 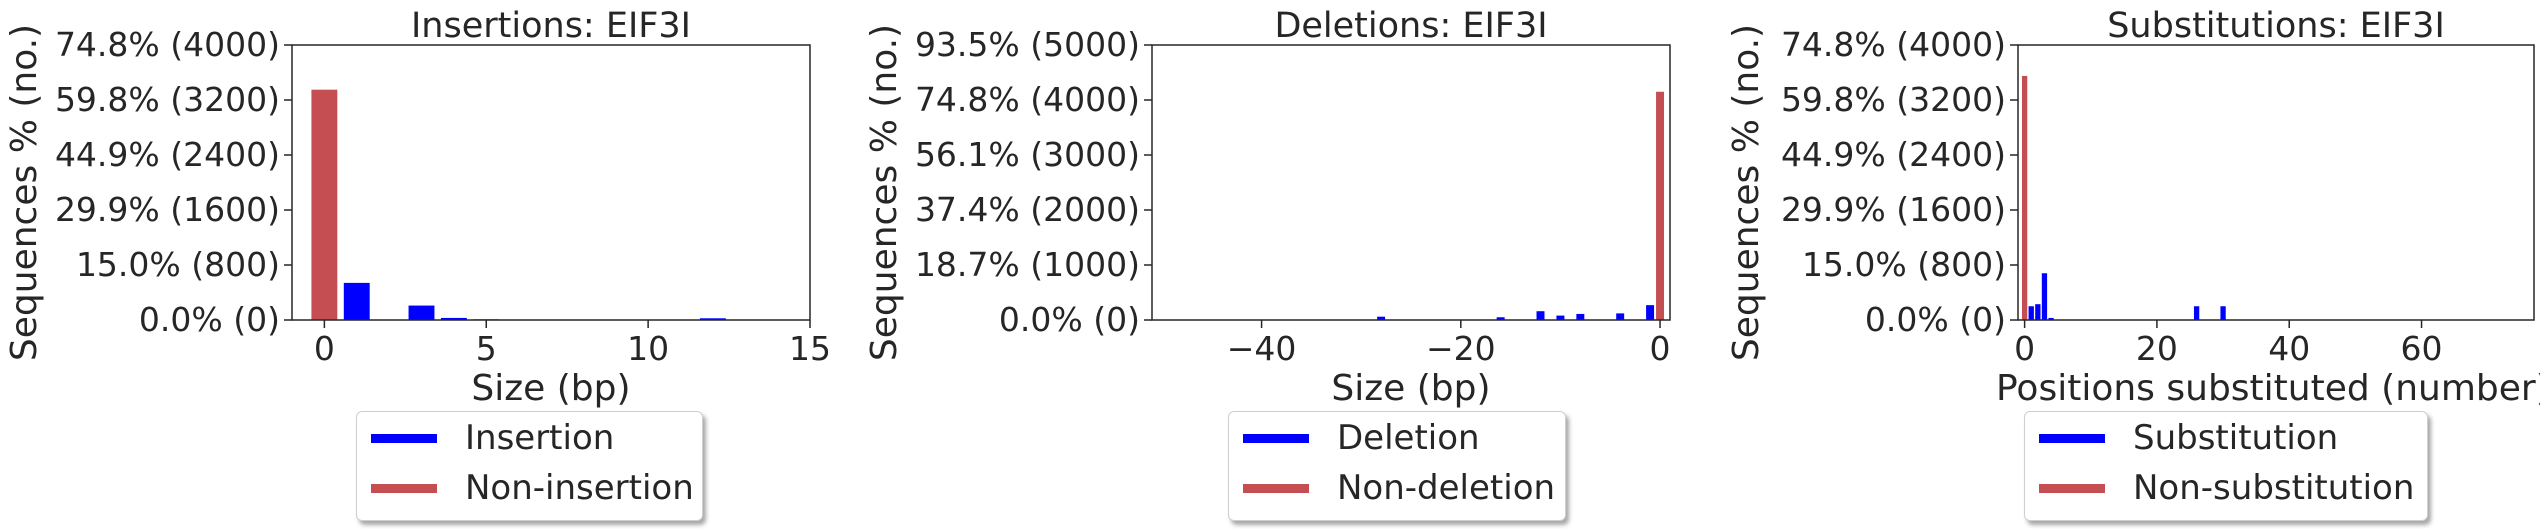 What do you see at coordinates (2024, 197) in the screenshot?
I see `bar-non-substitution` at bounding box center [2024, 197].